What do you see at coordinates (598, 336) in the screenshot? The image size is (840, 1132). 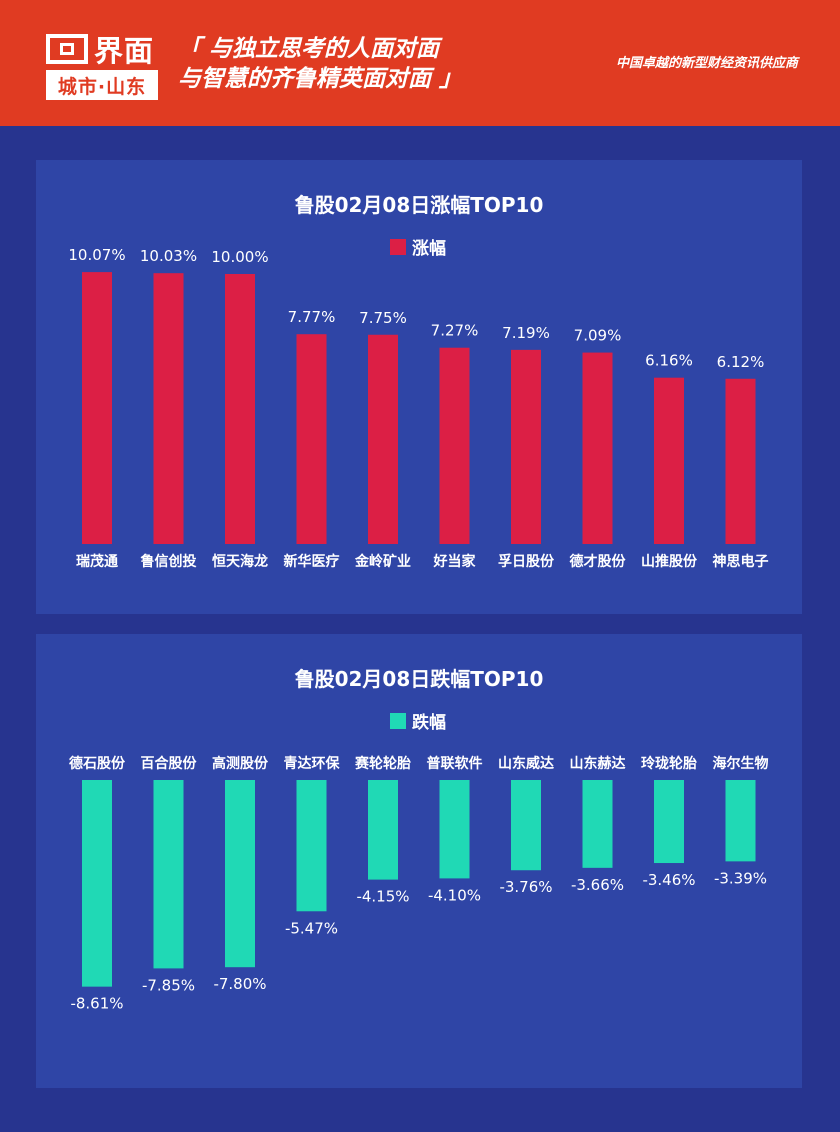 I see `data-label: 7.09%` at bounding box center [598, 336].